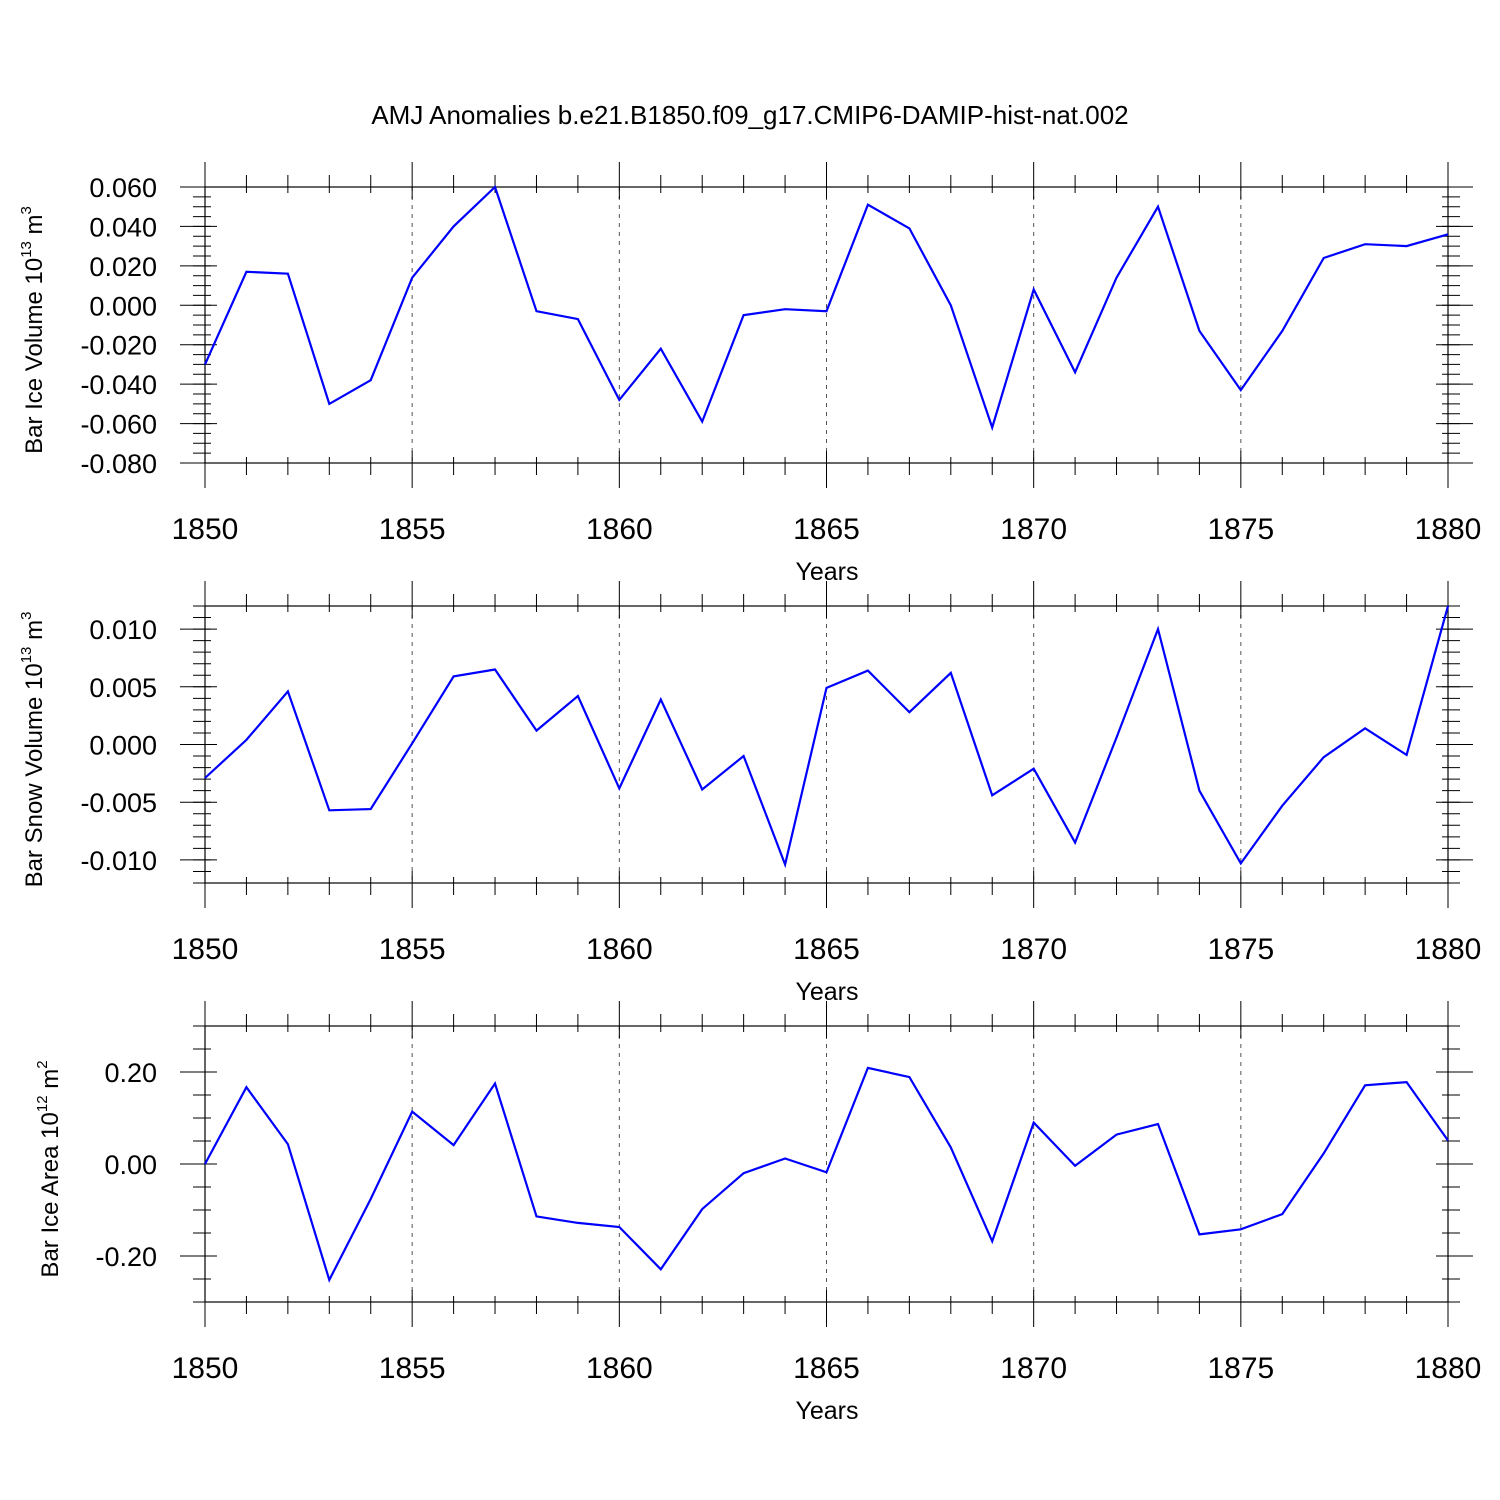 The height and width of the screenshot is (1500, 1500). I want to click on y-tick-label: -0.080, so click(118, 464).